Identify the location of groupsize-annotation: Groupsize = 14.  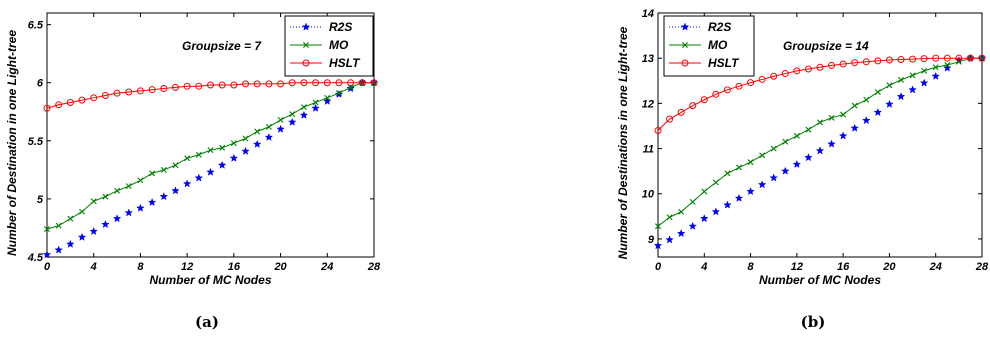
(826, 46).